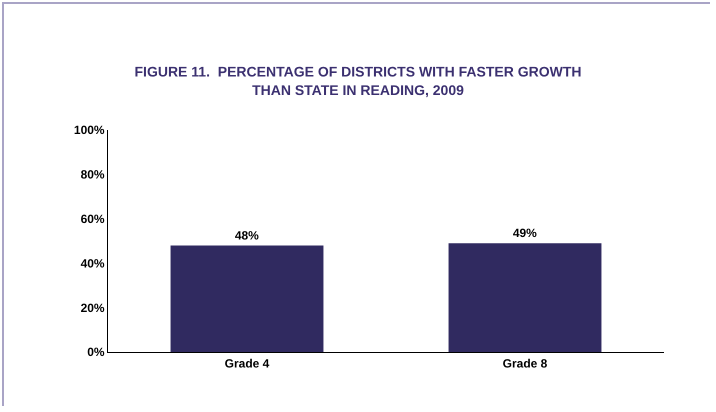 The image size is (716, 412). I want to click on x-tick-label: Grade 4, so click(247, 363).